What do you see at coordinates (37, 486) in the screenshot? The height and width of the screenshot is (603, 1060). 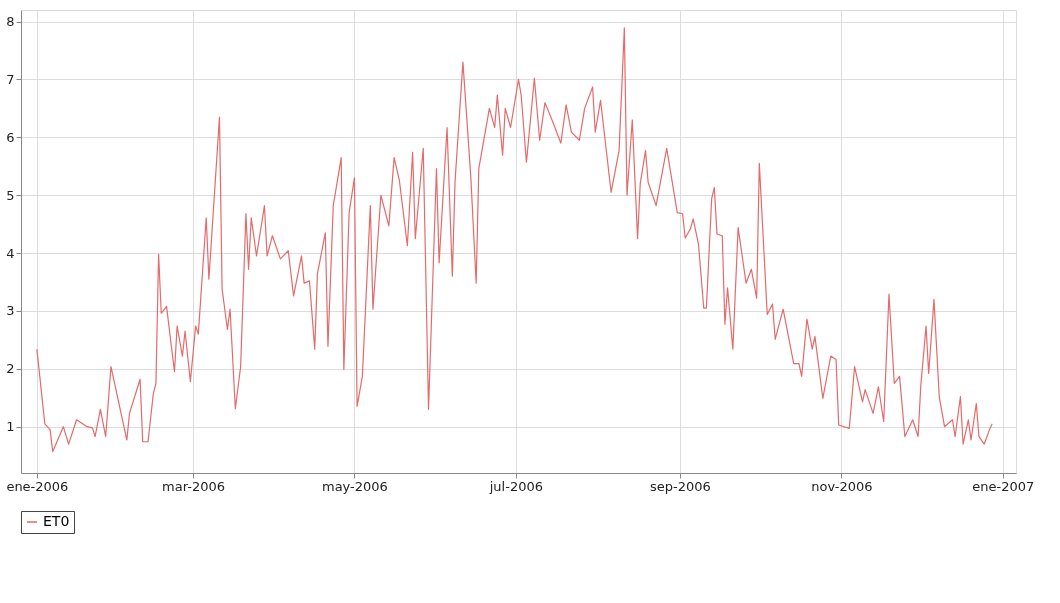 I see `x-tick-label: ene-2006` at bounding box center [37, 486].